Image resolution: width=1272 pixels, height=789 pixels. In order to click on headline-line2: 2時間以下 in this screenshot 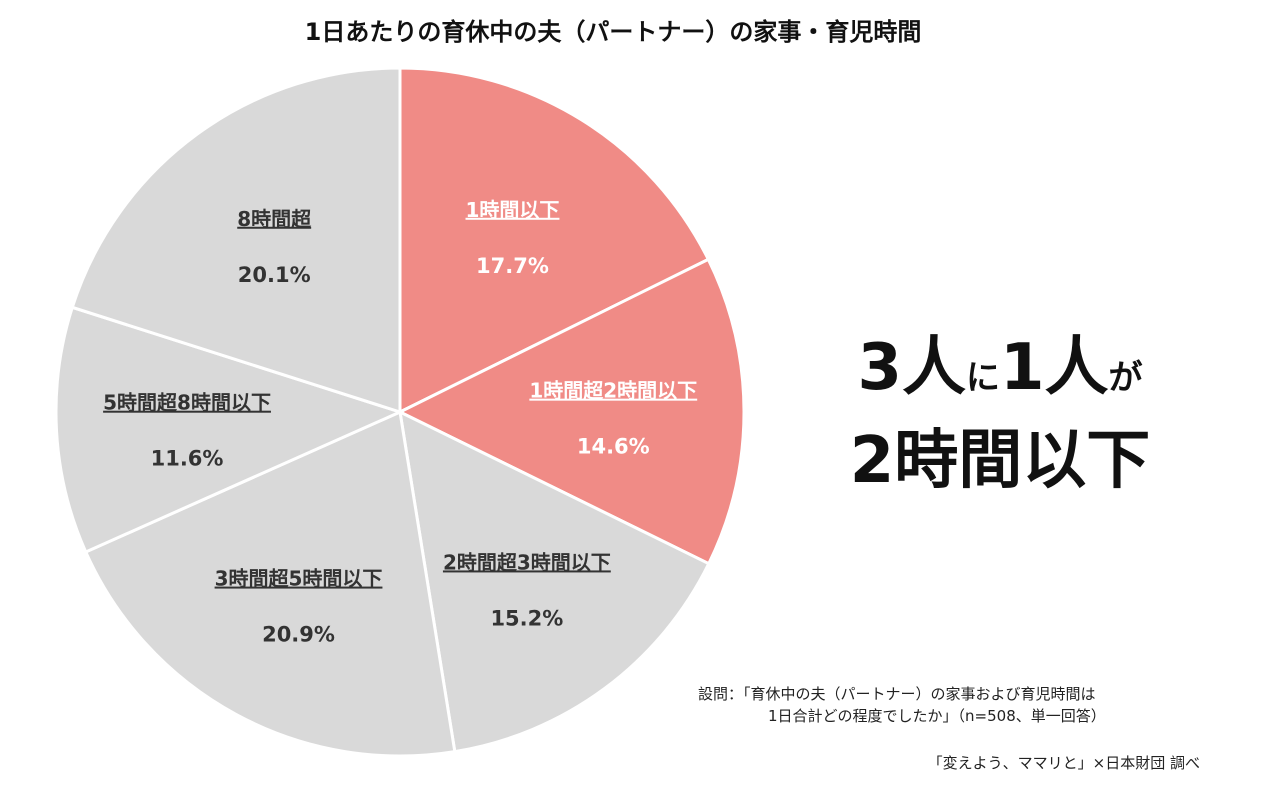, I will do `click(1000, 461)`.